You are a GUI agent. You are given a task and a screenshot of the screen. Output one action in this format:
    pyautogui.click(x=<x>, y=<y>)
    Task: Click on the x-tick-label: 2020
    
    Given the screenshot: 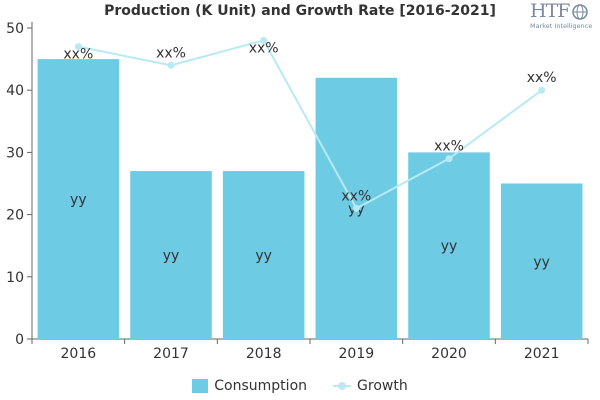 What is the action you would take?
    pyautogui.click(x=449, y=354)
    